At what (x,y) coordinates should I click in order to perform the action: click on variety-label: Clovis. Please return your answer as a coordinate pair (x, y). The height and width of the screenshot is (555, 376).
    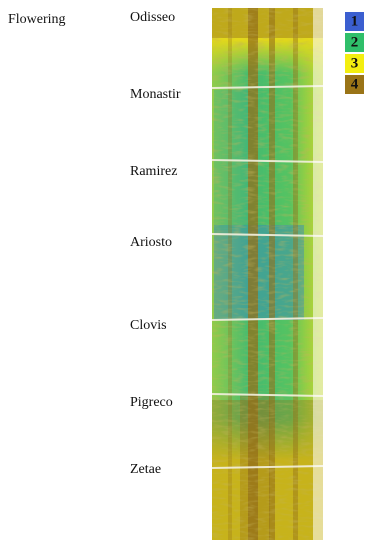
    Looking at the image, I should click on (148, 325).